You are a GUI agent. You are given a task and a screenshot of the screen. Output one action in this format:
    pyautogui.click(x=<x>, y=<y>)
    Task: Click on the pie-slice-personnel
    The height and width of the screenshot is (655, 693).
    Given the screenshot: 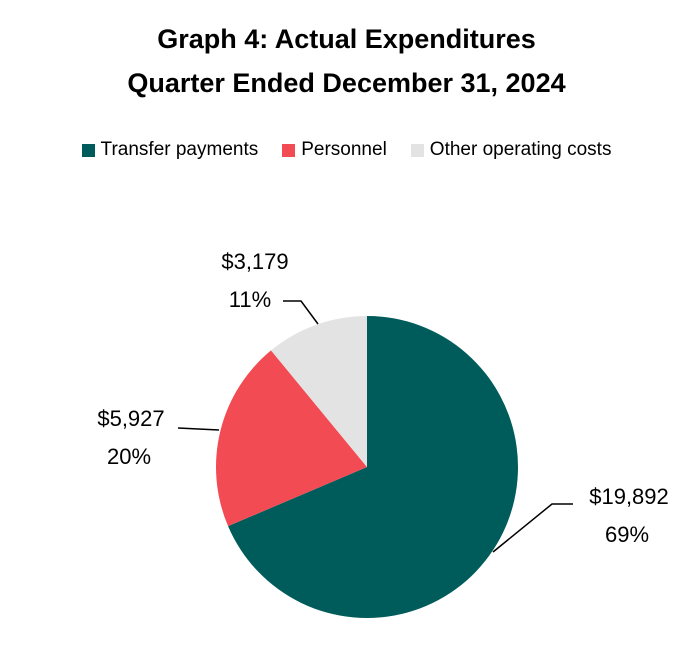 What is the action you would take?
    pyautogui.click(x=291, y=438)
    